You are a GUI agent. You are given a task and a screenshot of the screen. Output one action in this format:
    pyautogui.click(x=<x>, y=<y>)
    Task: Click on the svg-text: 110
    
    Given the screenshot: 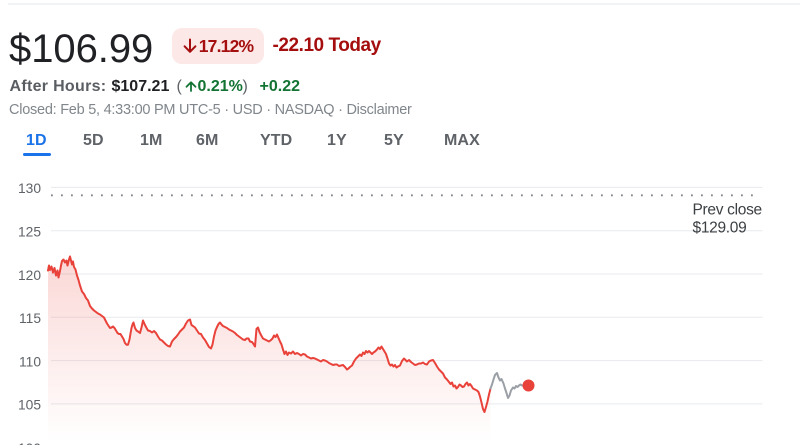 What is the action you would take?
    pyautogui.click(x=30, y=361)
    